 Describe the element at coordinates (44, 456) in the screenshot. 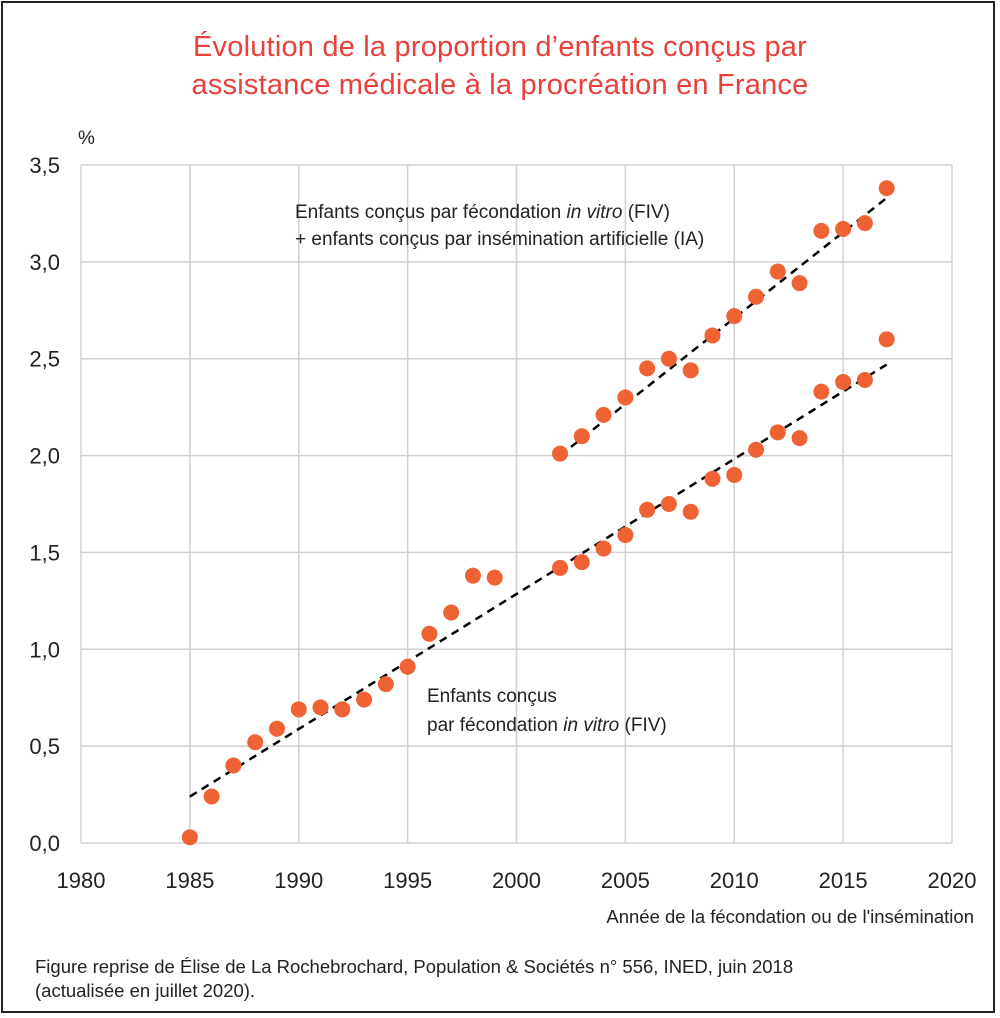

I see `y-tick-label: 2,0` at that location.